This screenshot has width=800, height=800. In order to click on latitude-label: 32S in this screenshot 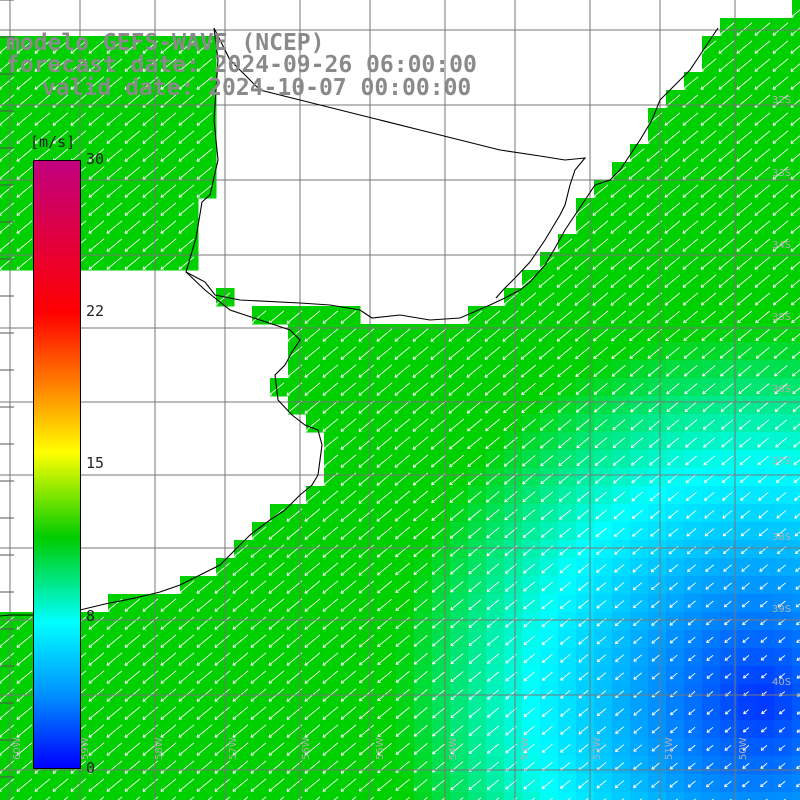, I will do `click(781, 100)`.